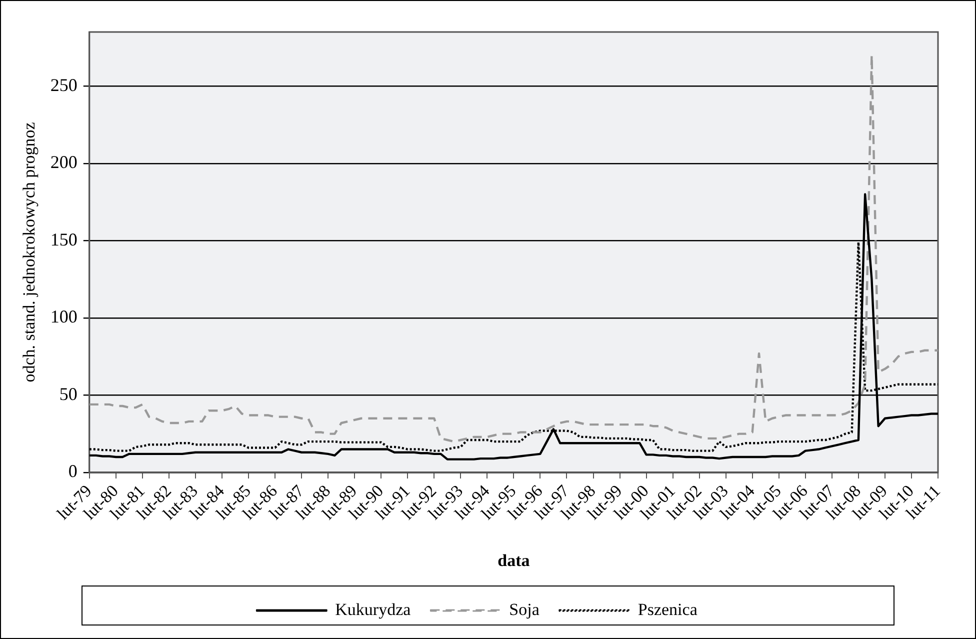  What do you see at coordinates (73, 471) in the screenshot?
I see `y-tick-label: 0` at bounding box center [73, 471].